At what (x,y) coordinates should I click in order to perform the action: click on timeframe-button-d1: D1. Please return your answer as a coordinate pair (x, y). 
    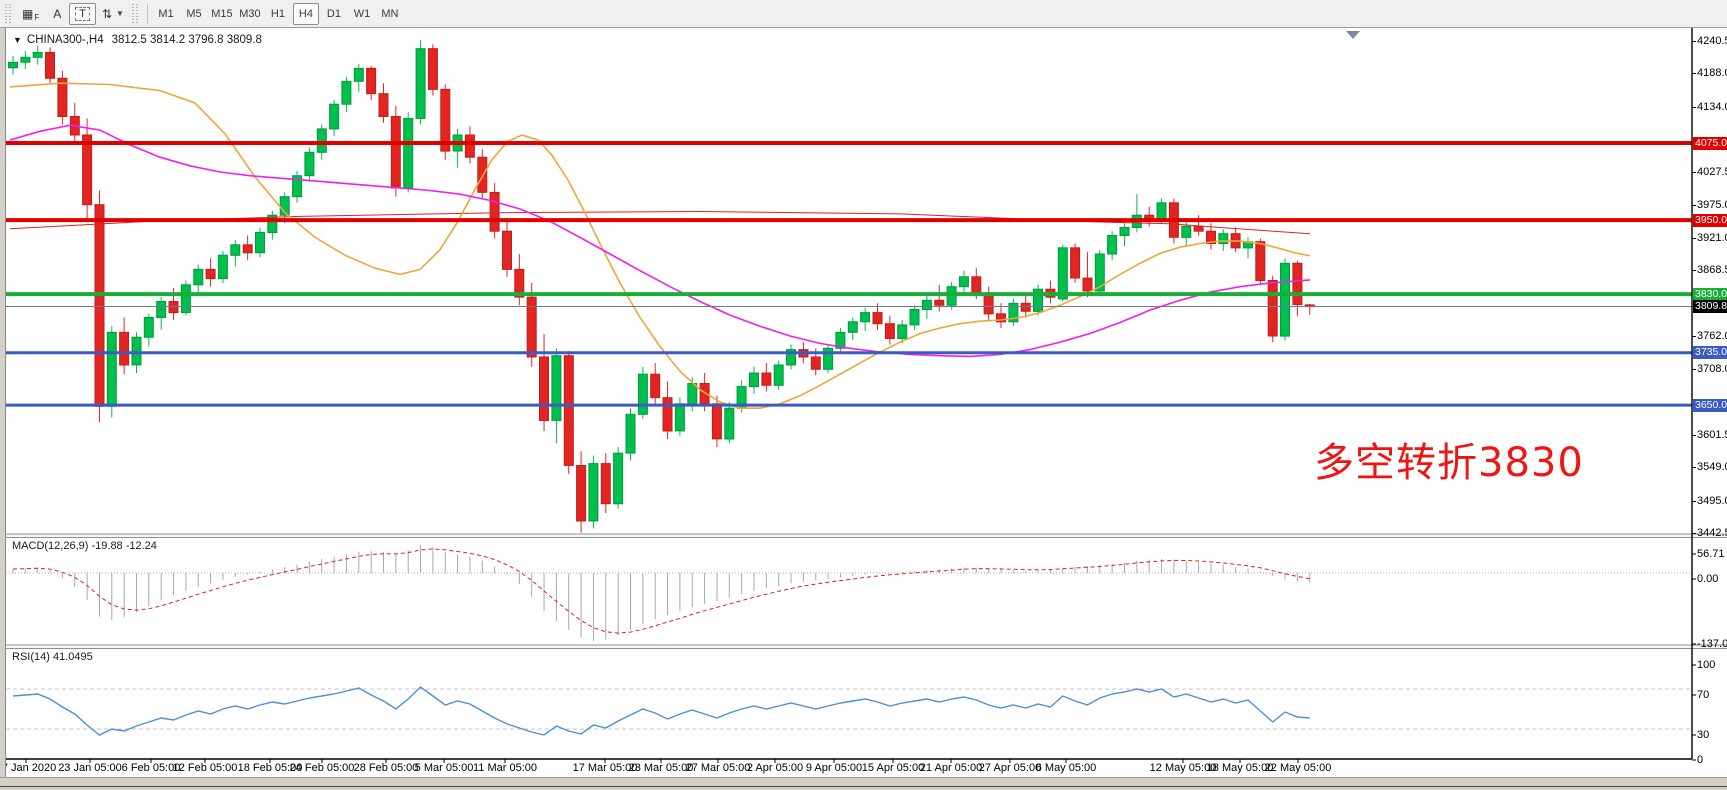
    Looking at the image, I should click on (333, 13).